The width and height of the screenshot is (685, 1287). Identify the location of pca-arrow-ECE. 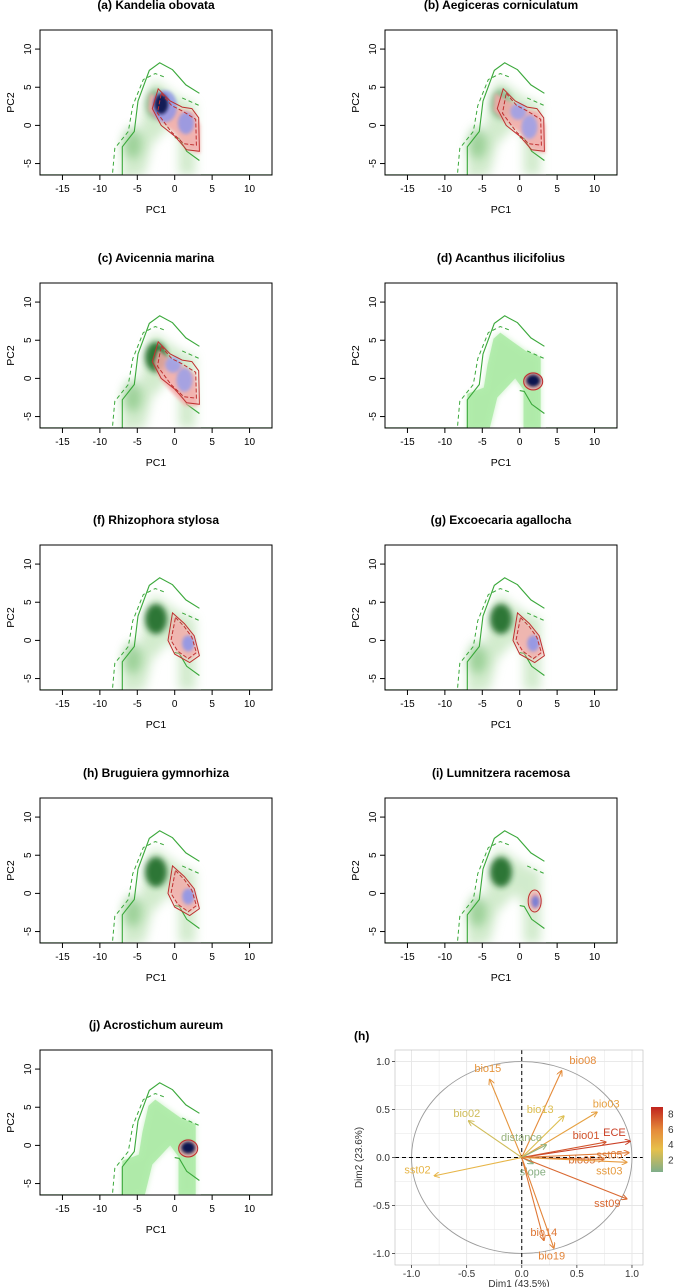
(575, 1150).